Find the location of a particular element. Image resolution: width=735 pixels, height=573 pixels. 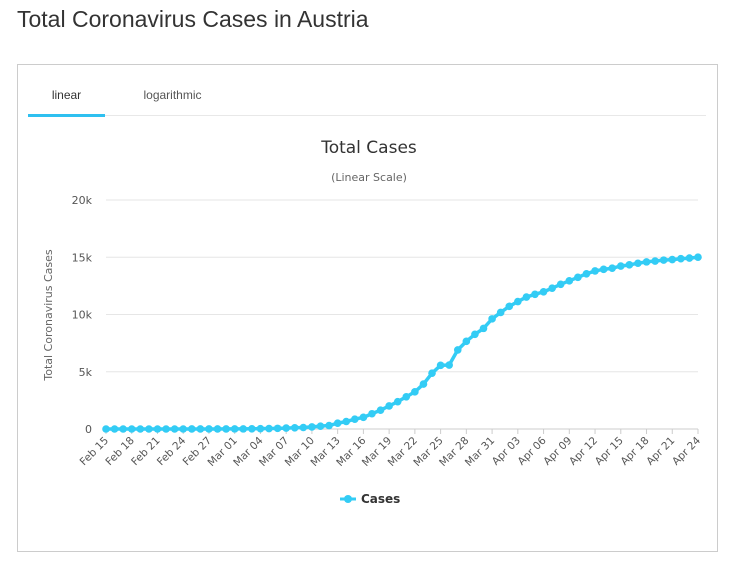

tab-linear: linear is located at coordinates (66, 91).